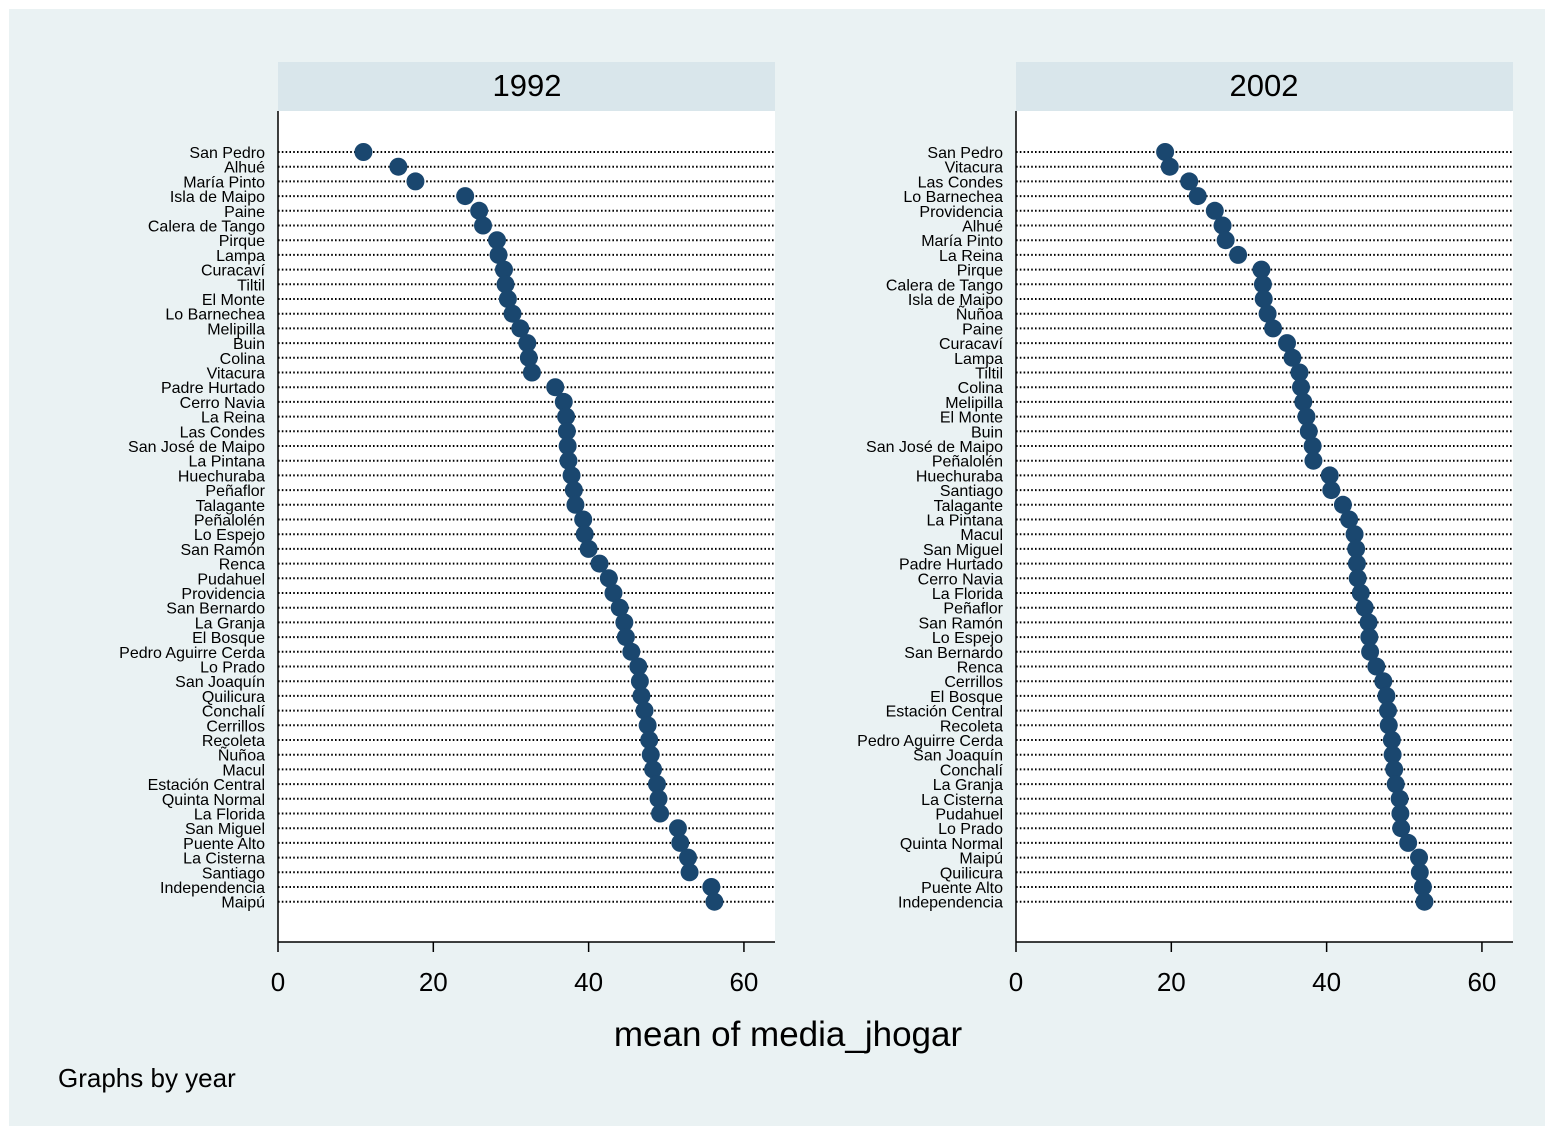 This screenshot has width=1554, height=1135. I want to click on category-label: Lo Barnechea, so click(215, 315).